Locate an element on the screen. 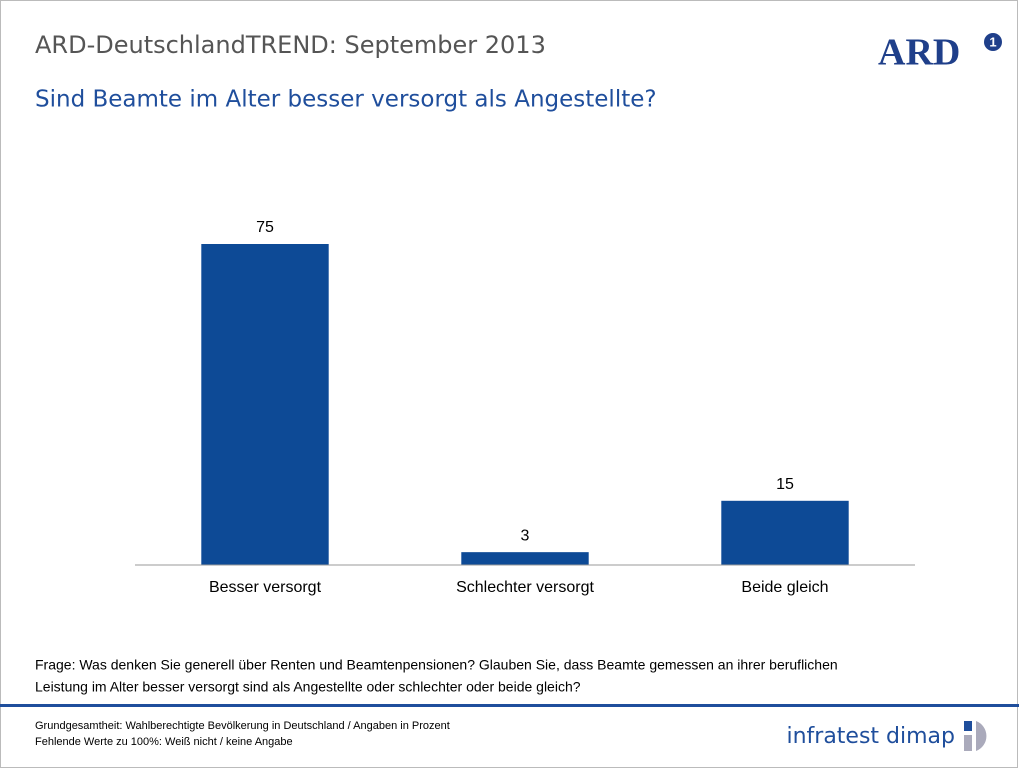 This screenshot has height=769, width=1019. logo-circle is located at coordinates (993, 42).